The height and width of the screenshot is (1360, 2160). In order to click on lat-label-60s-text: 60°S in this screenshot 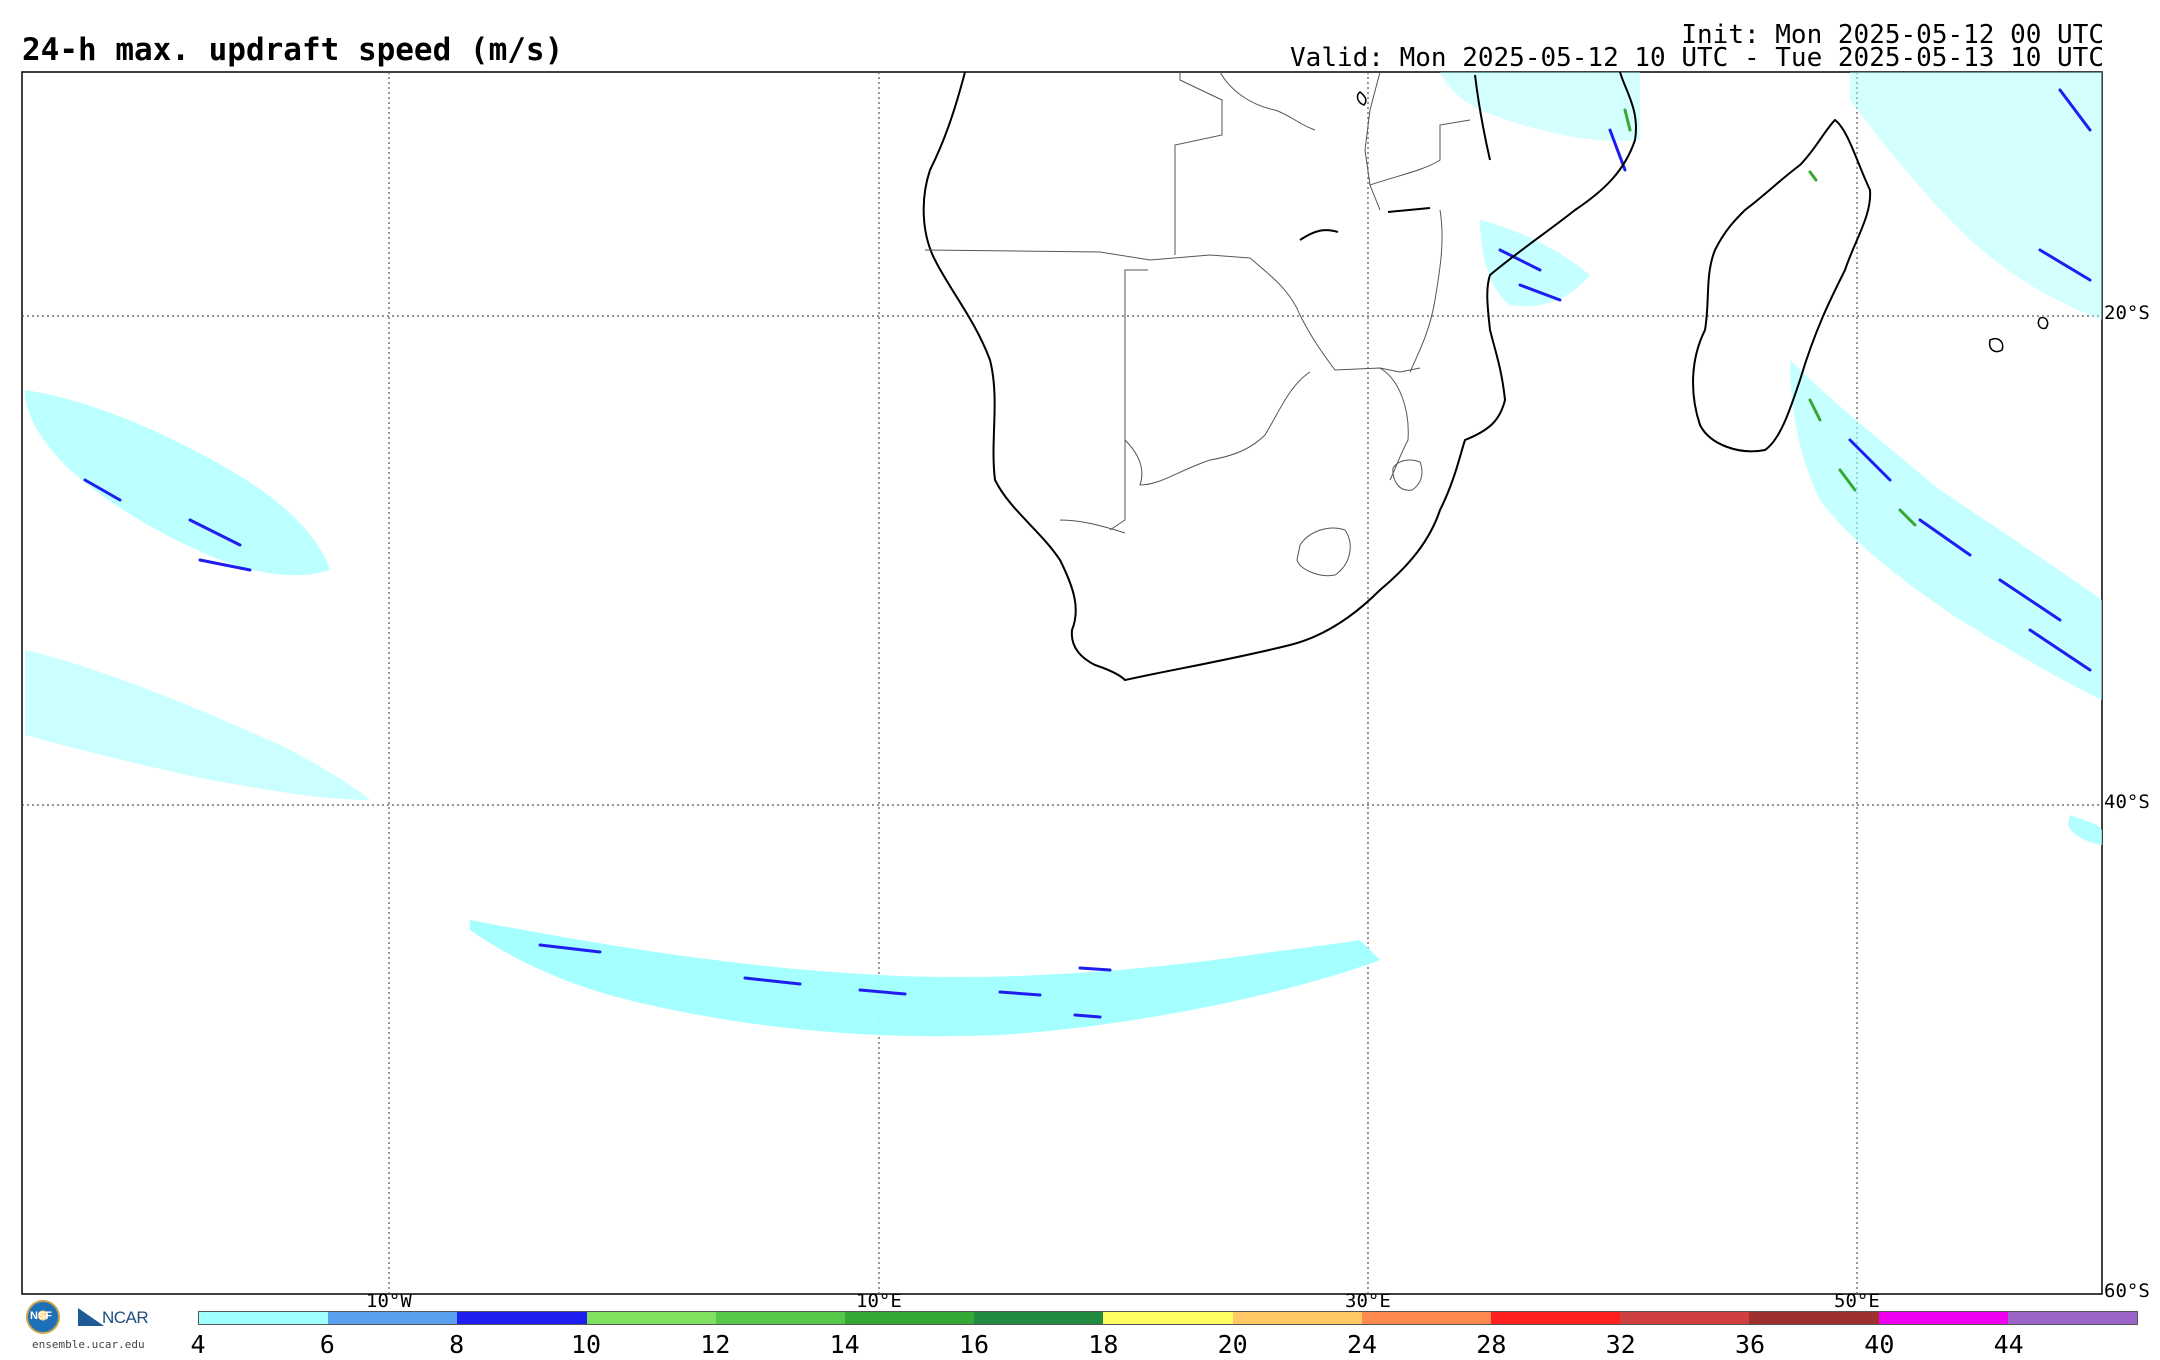, I will do `click(2127, 1291)`.